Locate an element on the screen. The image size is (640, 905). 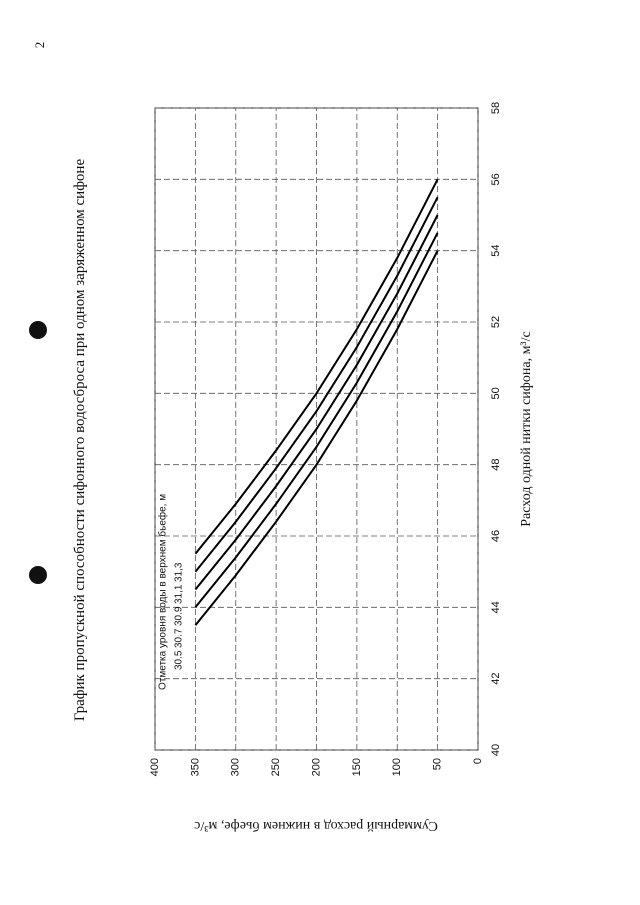
y-axis-label: Суммарный расход в нижнем бьефе, м³/с is located at coordinates (316, 825).